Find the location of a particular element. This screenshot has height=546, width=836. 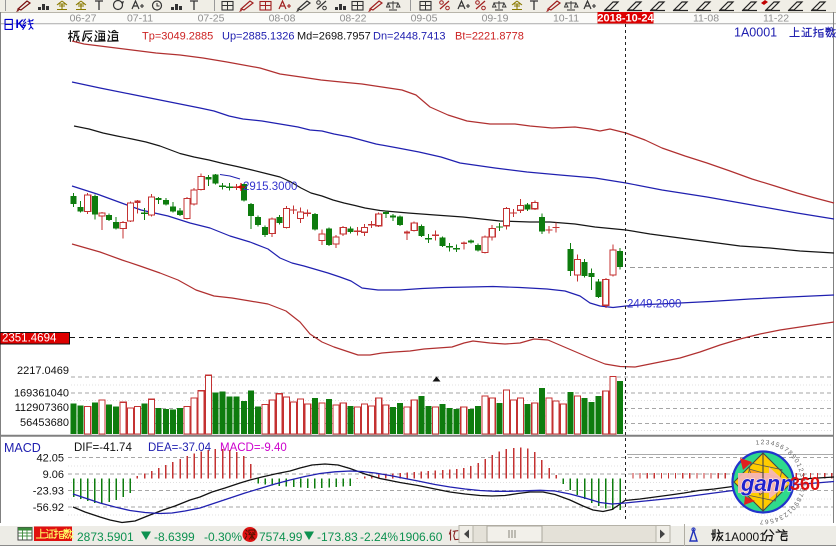

svg-text: 07-11 is located at coordinates (140, 19).